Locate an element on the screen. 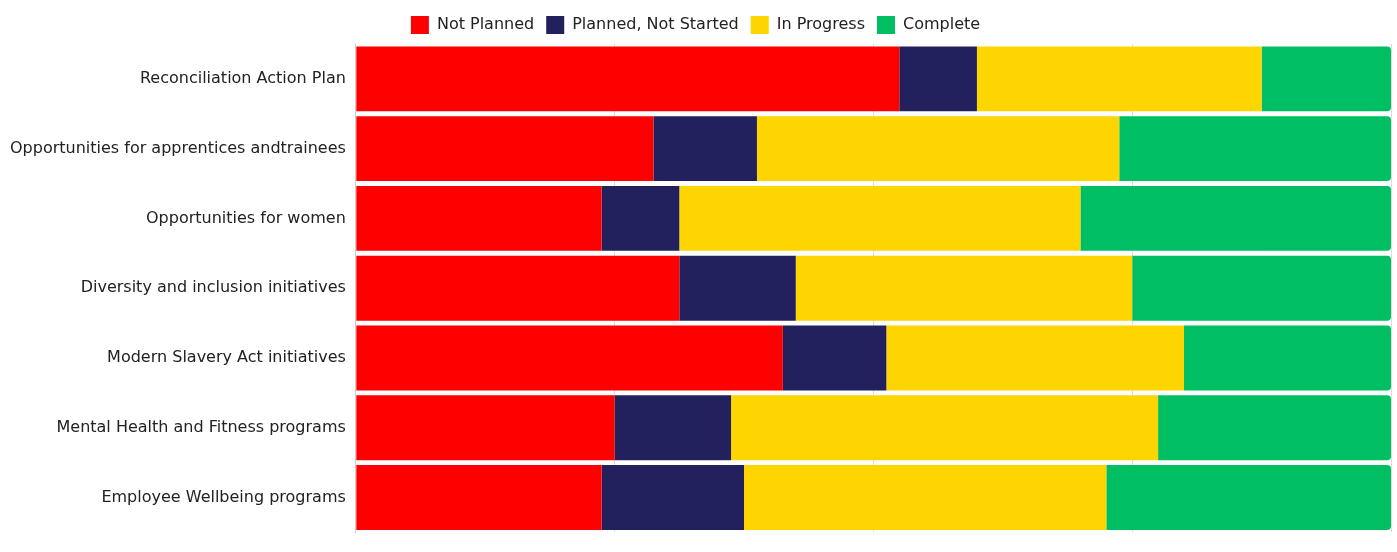 This screenshot has width=1397, height=552. y-tick-label: Diversity and inclusion initiatives is located at coordinates (213, 287).